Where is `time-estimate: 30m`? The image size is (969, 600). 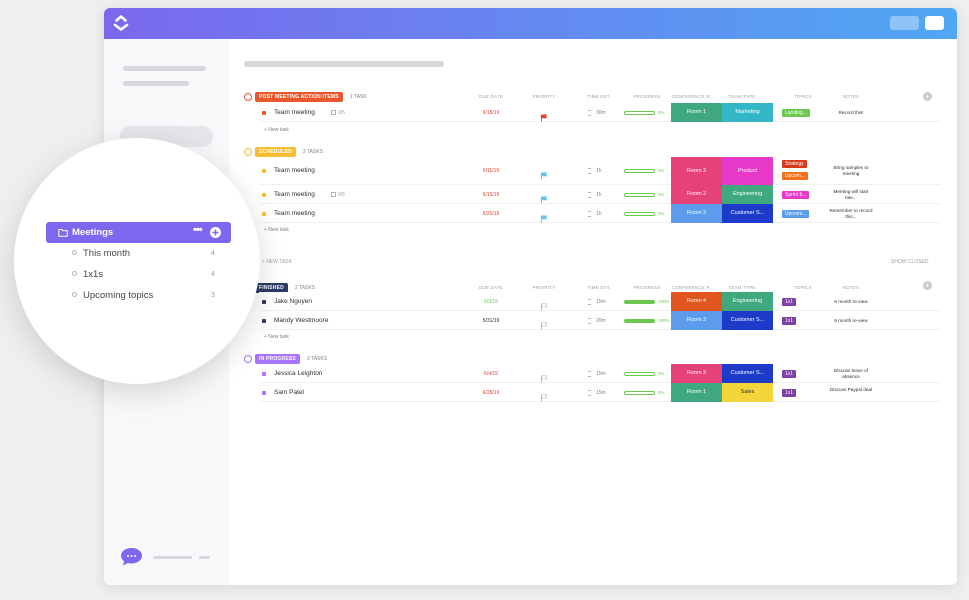 time-estimate: 30m is located at coordinates (601, 112).